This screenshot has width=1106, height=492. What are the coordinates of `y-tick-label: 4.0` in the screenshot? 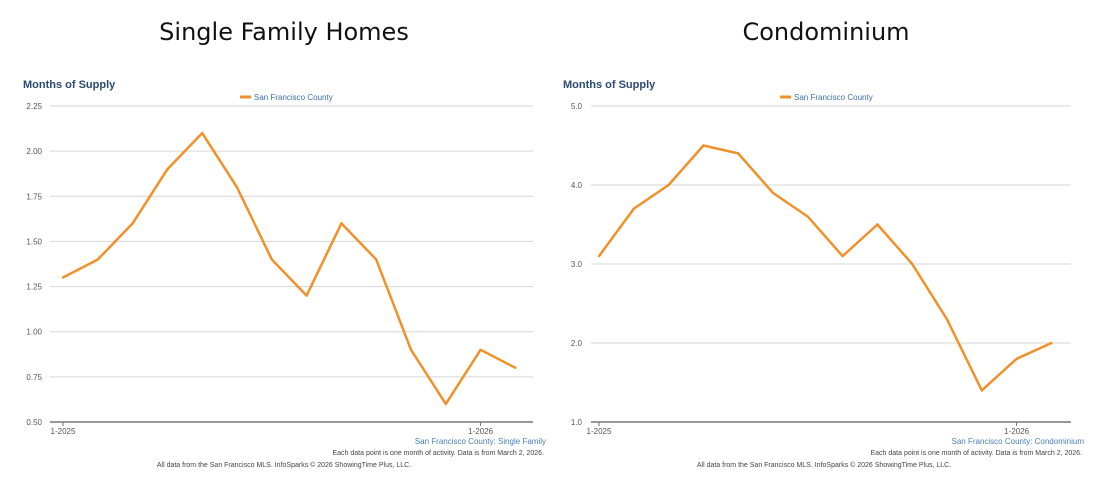 It's located at (577, 185).